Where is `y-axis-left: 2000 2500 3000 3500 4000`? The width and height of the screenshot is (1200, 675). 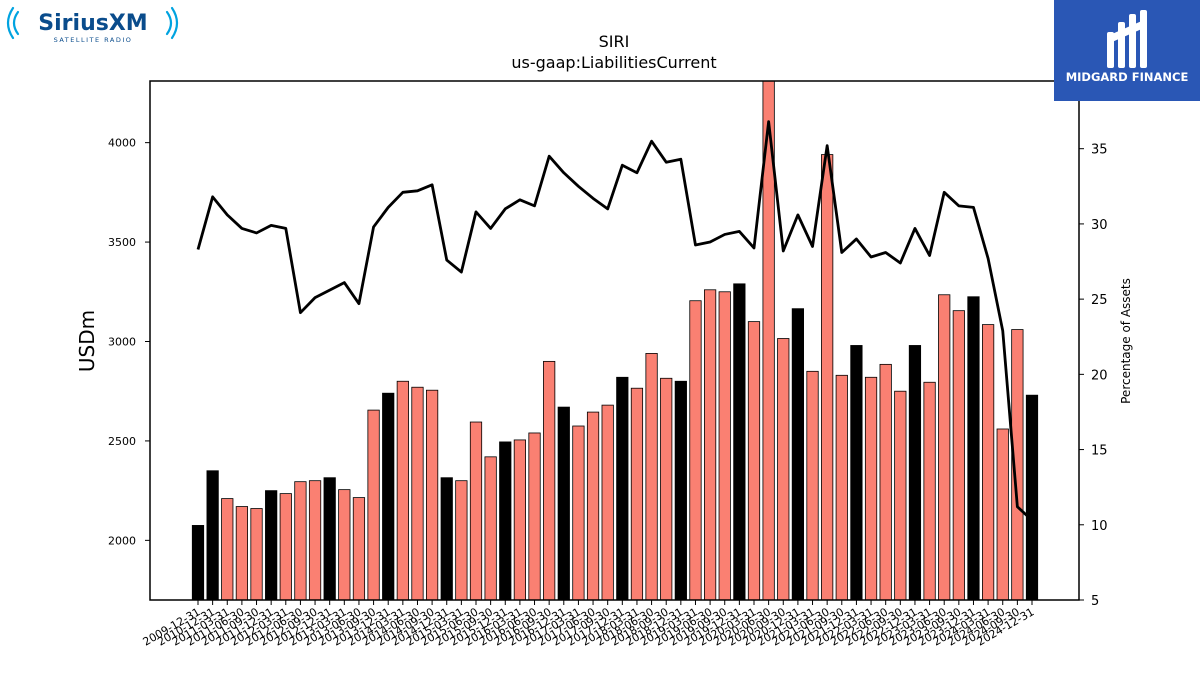 y-axis-left: 2000 2500 3000 3500 4000 is located at coordinates (129, 342).